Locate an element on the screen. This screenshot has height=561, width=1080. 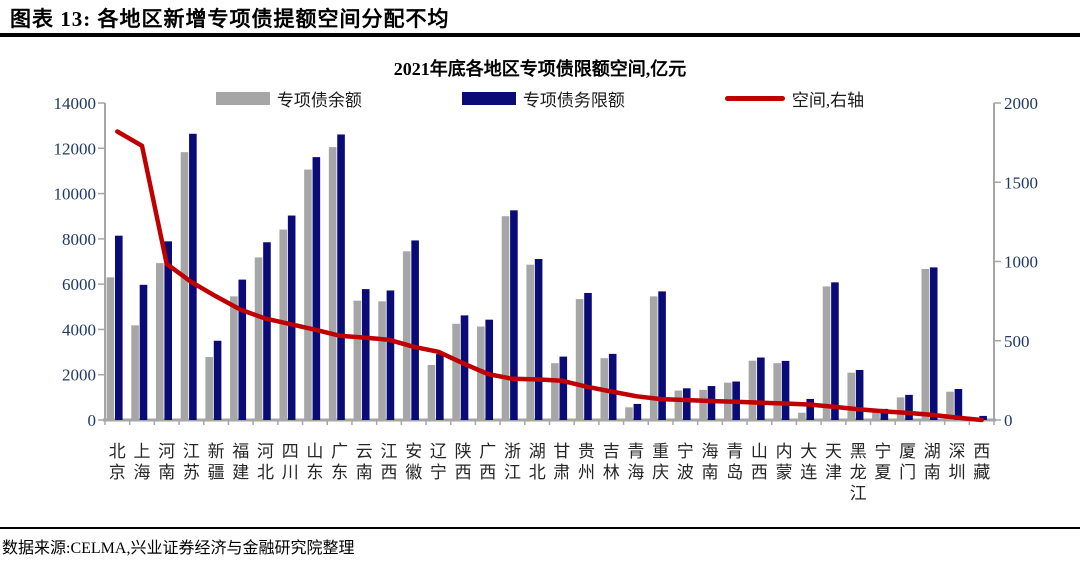
svg-text: 2000 is located at coordinates (1021, 103).